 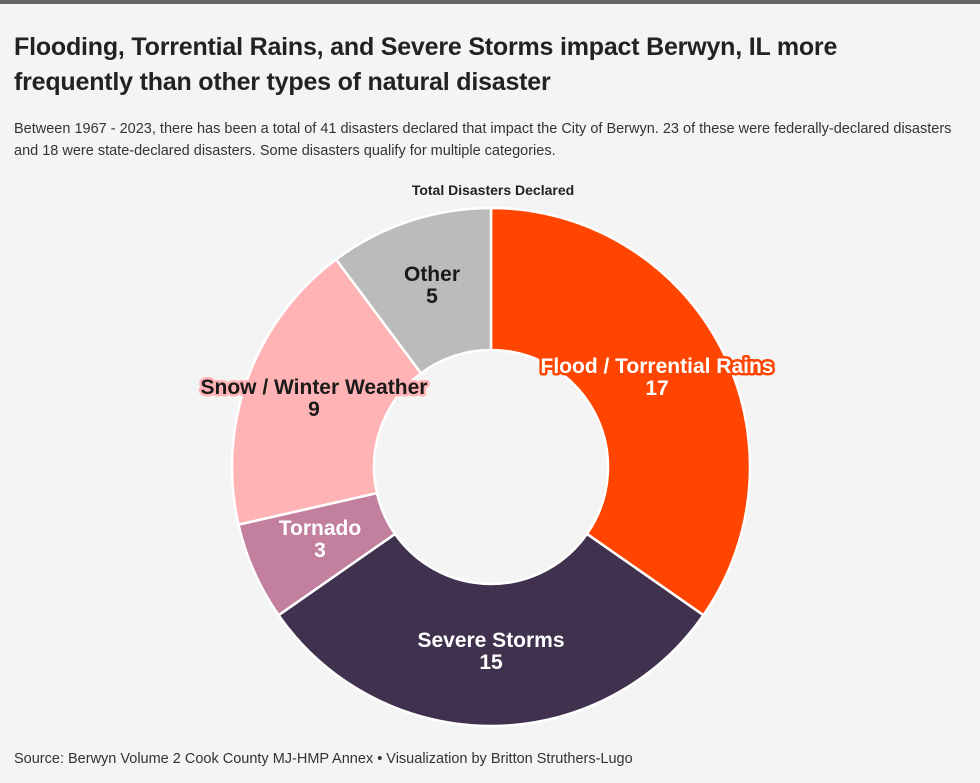 I want to click on label-snow-winter-weather: Snow / Winter Weather 9, so click(x=314, y=398).